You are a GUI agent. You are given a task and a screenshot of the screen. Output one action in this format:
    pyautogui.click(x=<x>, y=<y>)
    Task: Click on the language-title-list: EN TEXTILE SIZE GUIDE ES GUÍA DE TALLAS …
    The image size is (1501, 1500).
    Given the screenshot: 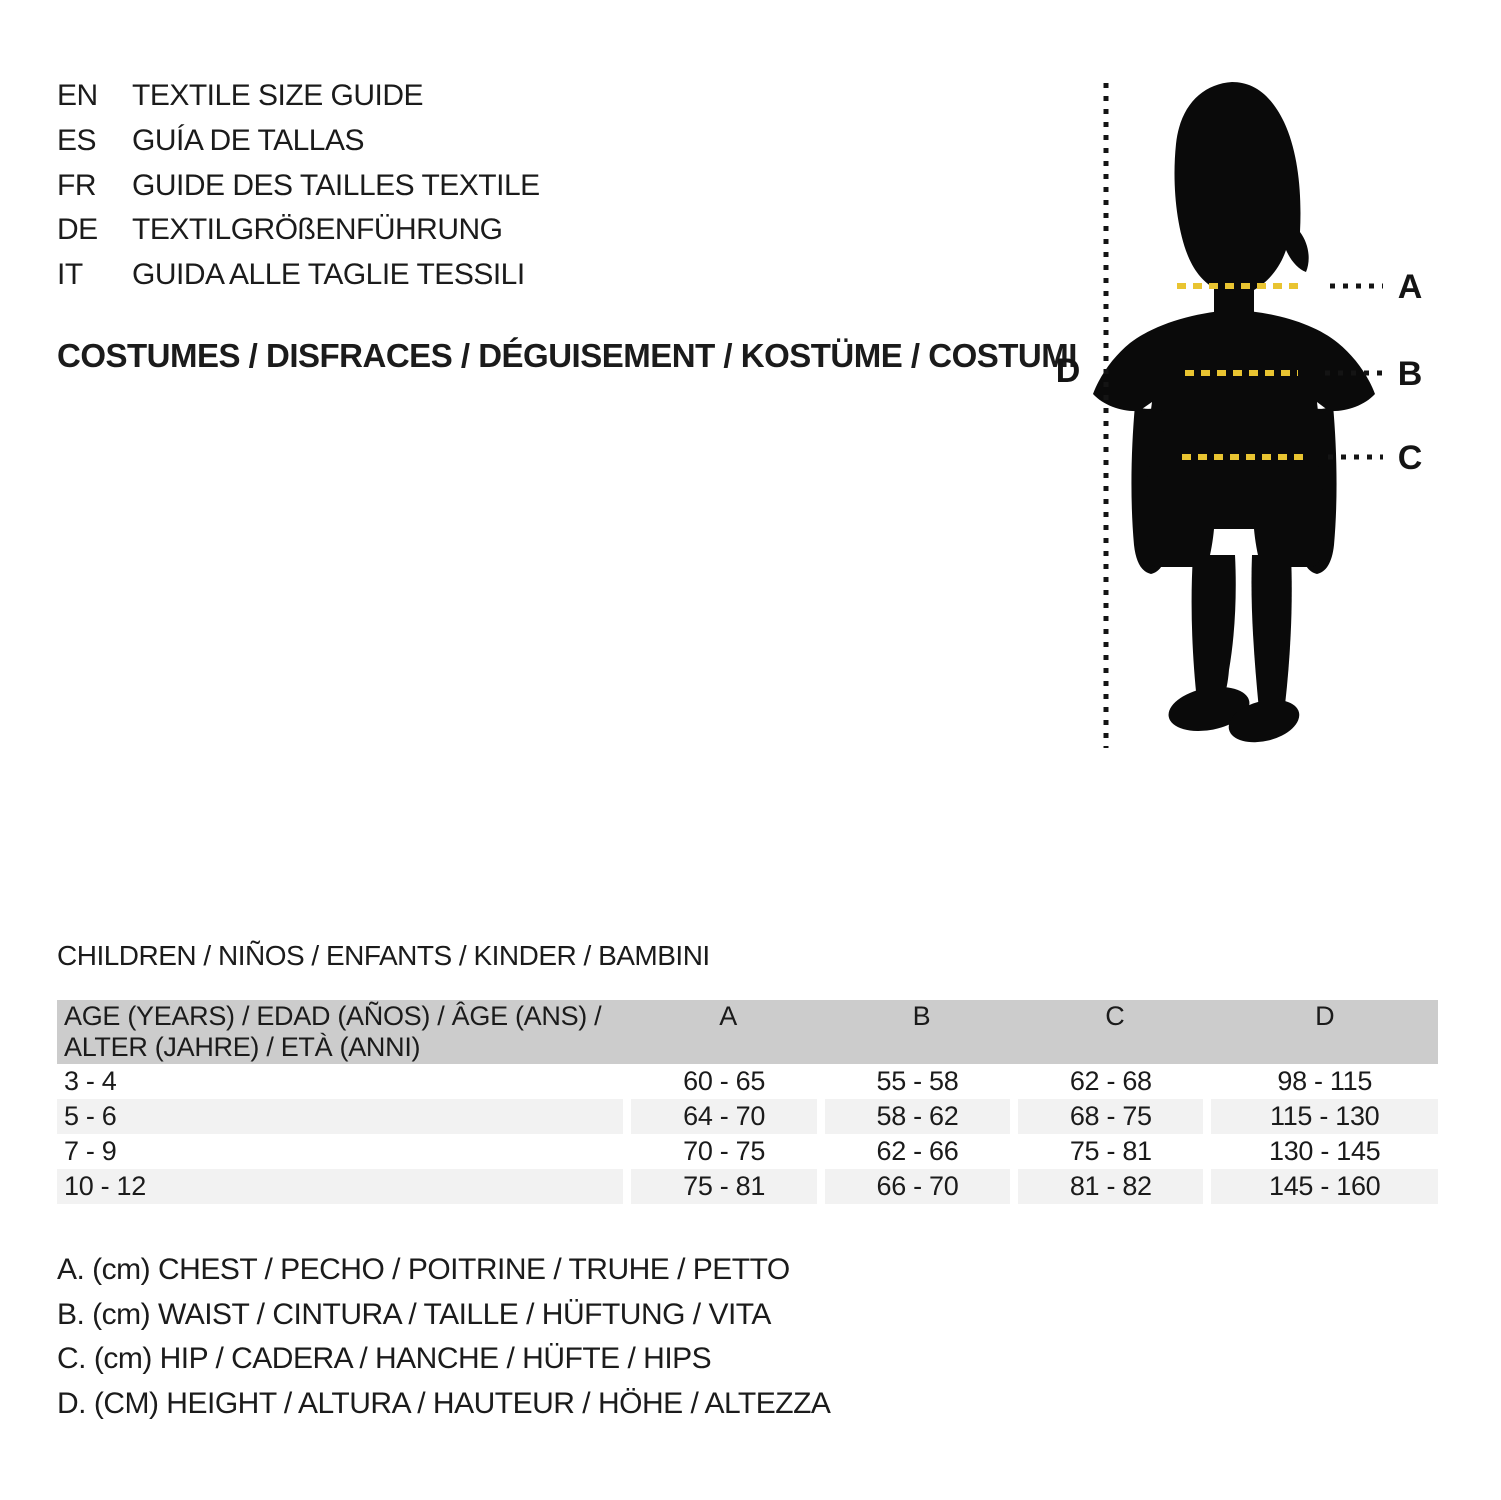 What is the action you would take?
    pyautogui.click(x=298, y=186)
    